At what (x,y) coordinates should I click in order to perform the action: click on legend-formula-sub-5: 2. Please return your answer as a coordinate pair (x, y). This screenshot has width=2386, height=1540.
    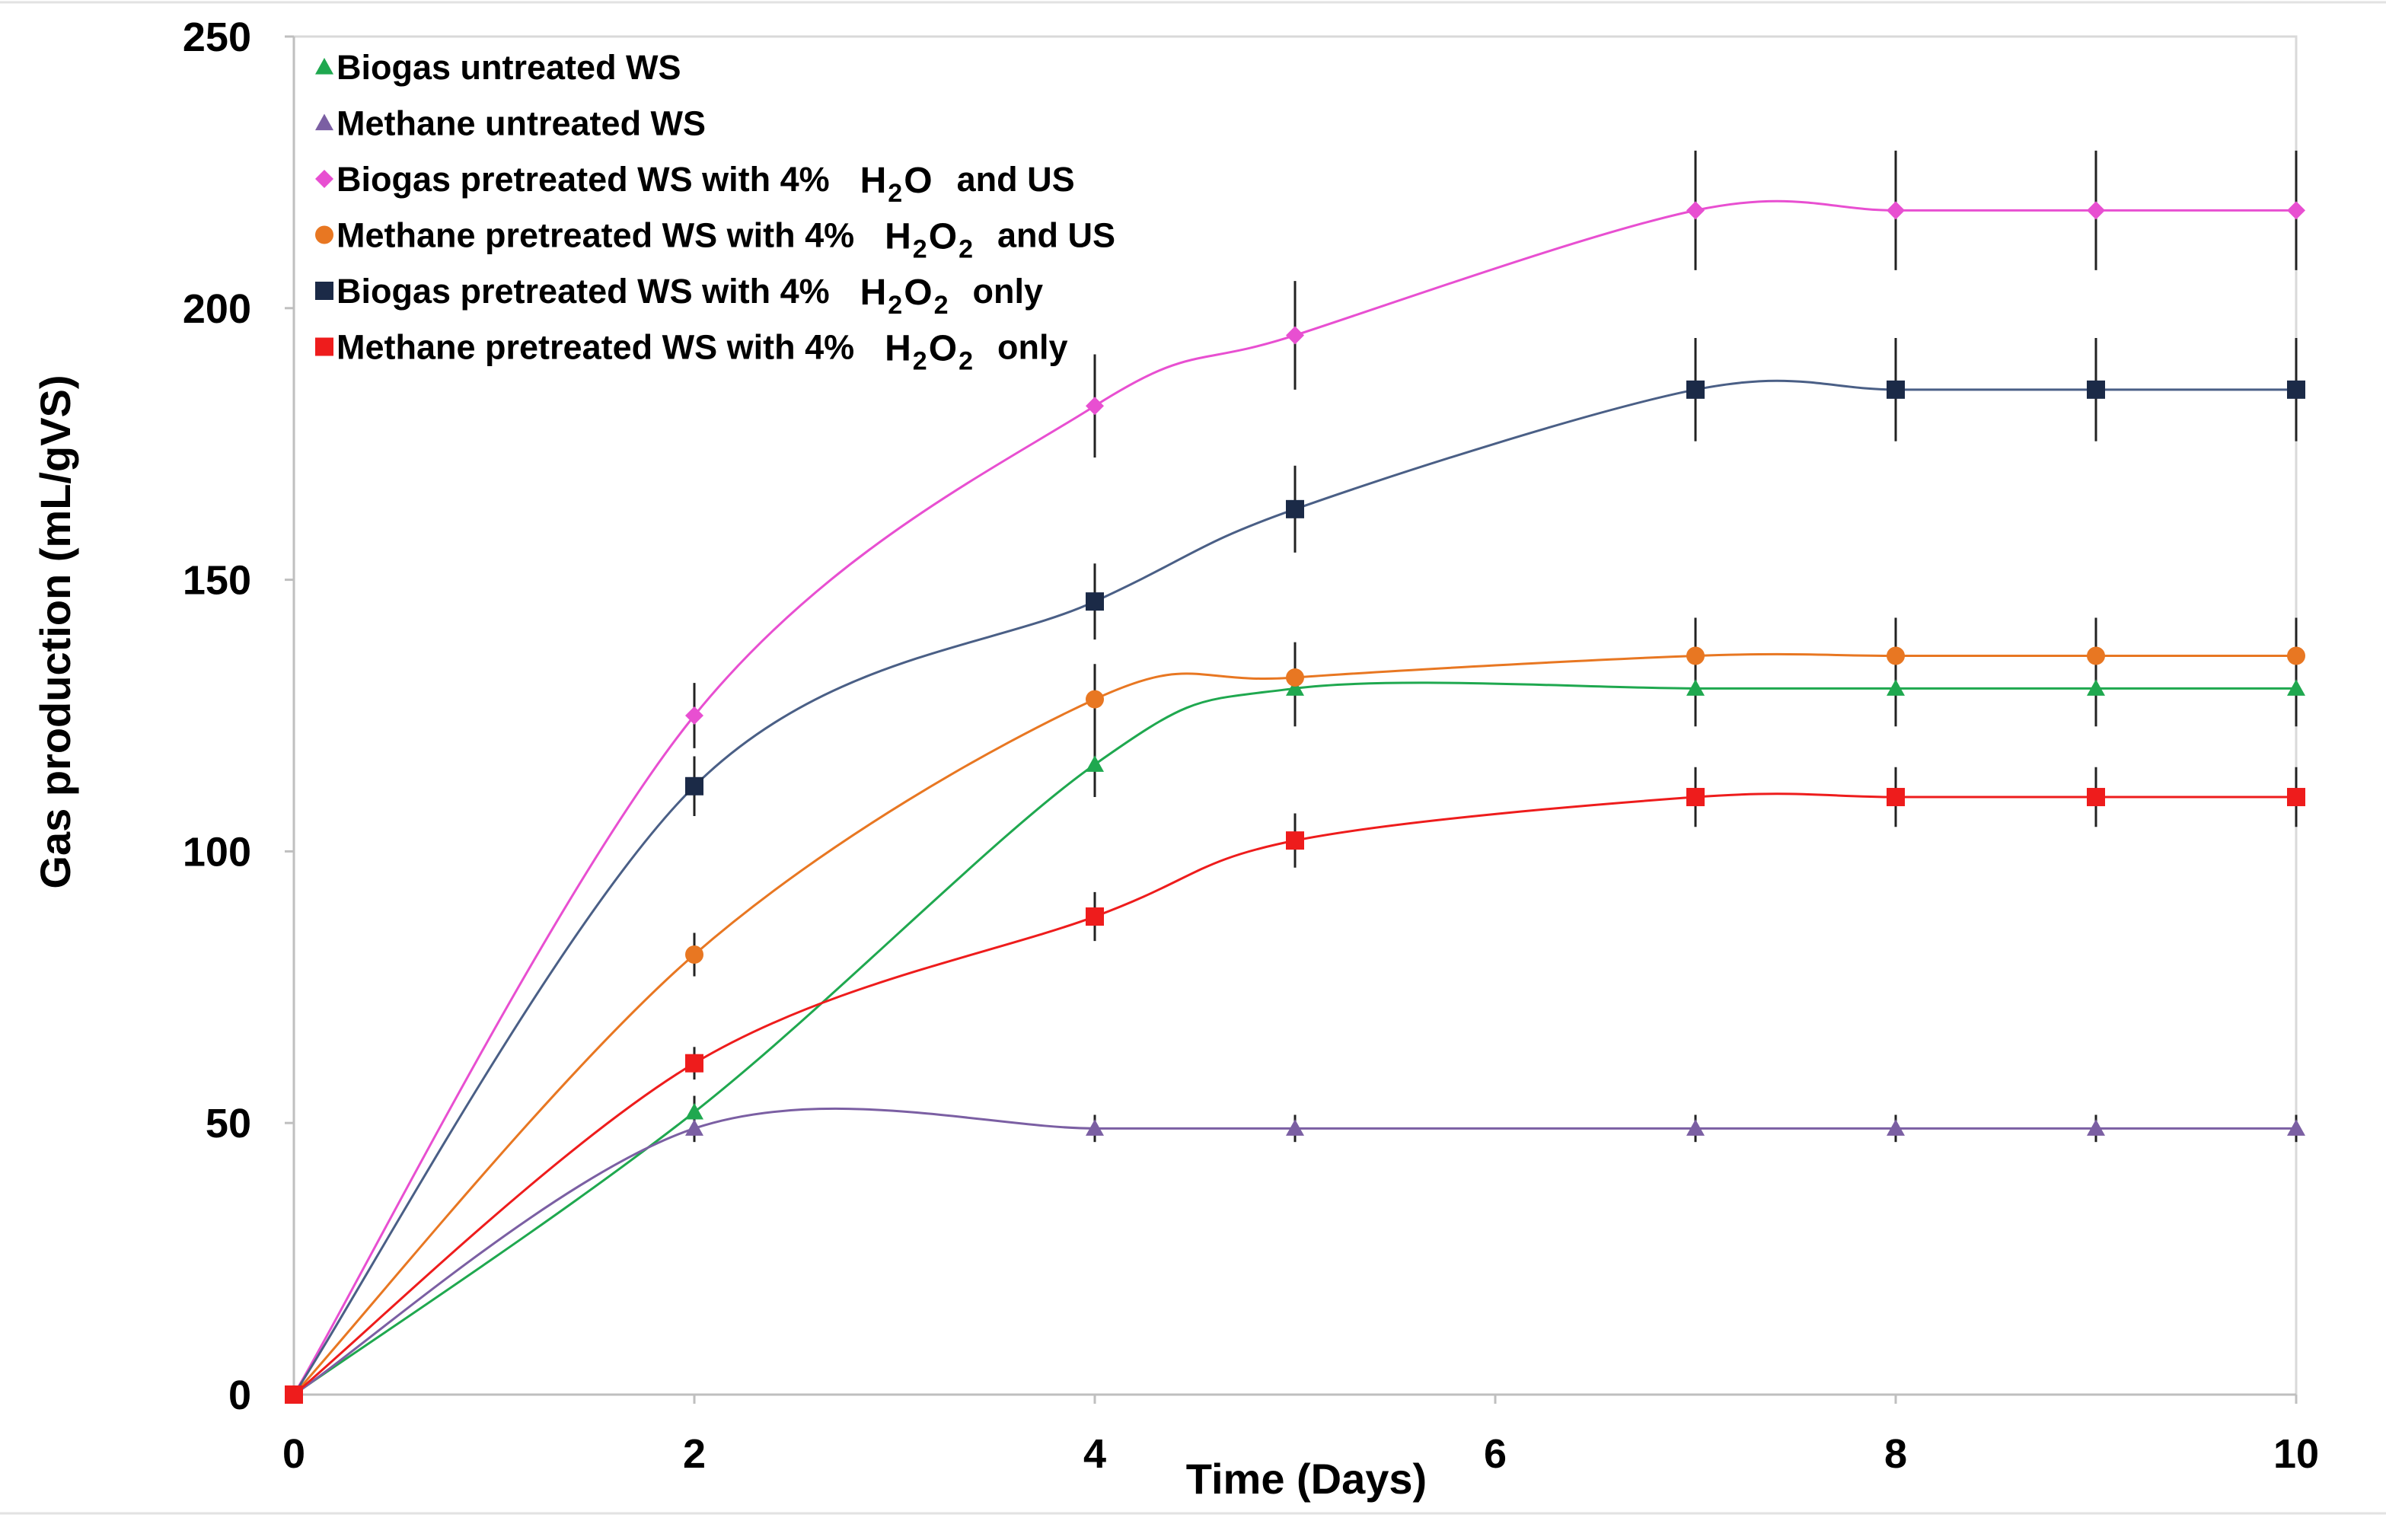
    Looking at the image, I should click on (895, 305).